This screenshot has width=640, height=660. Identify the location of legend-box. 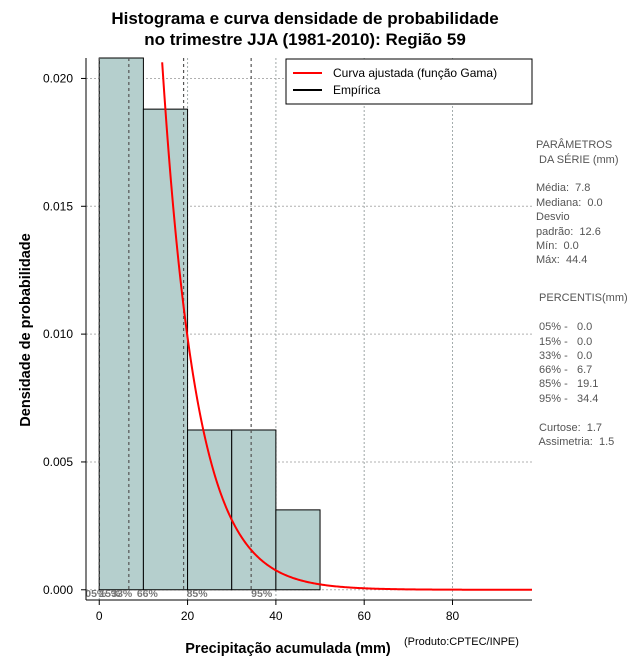
(409, 81).